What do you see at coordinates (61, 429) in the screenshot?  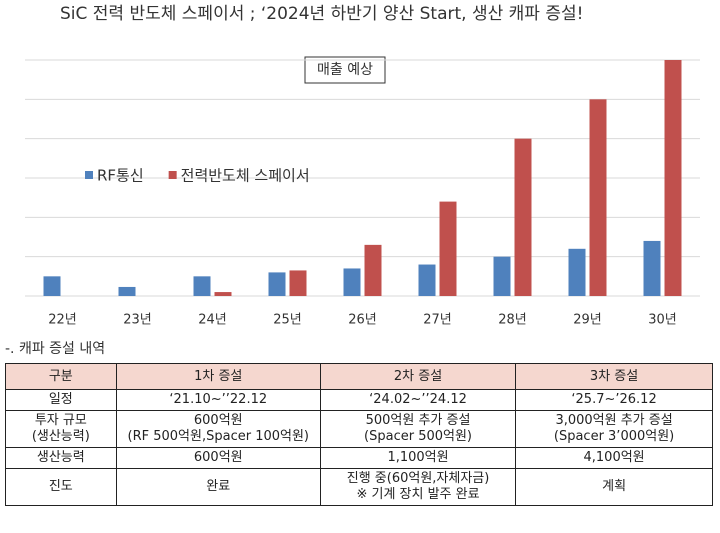 I see `table-cell: 투자 규모 (생산능력)` at bounding box center [61, 429].